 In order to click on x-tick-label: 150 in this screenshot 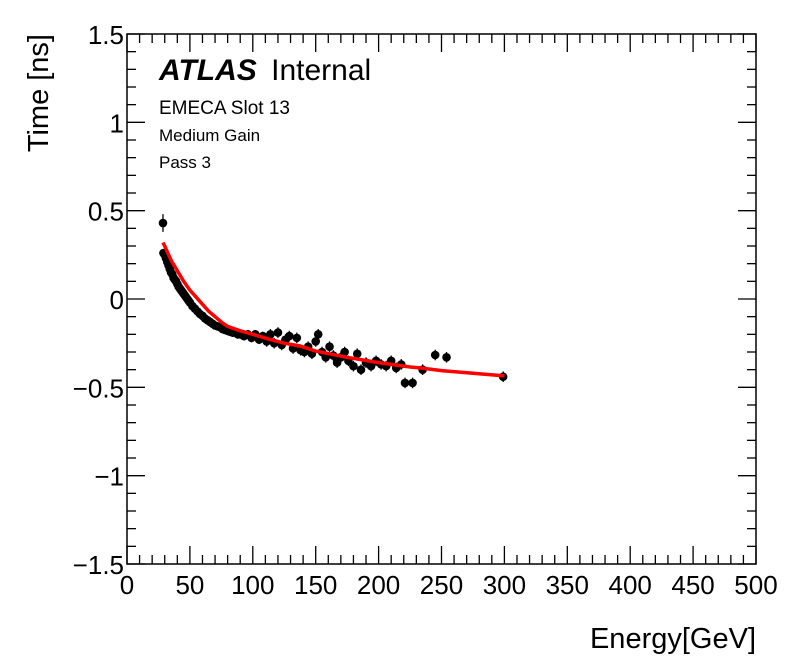, I will do `click(315, 585)`.